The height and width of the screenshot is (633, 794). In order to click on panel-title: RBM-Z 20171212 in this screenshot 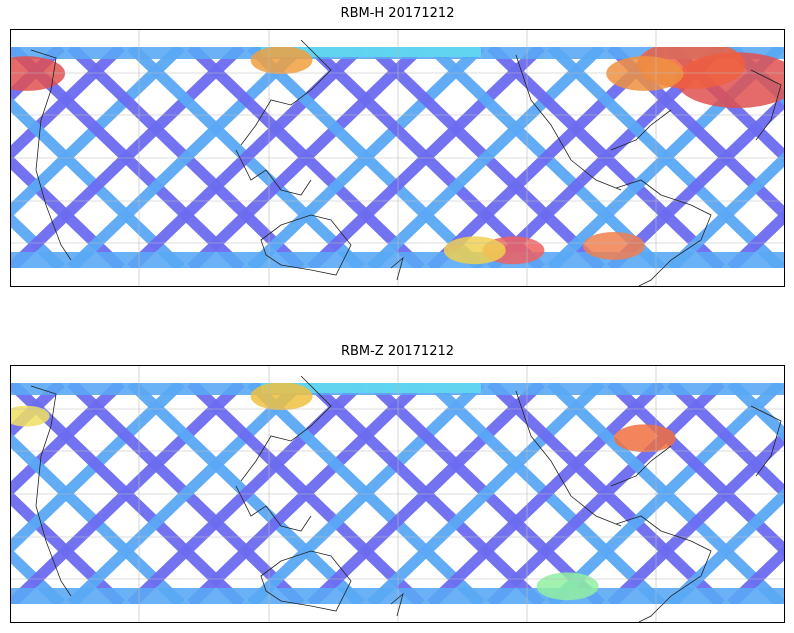, I will do `click(397, 351)`.